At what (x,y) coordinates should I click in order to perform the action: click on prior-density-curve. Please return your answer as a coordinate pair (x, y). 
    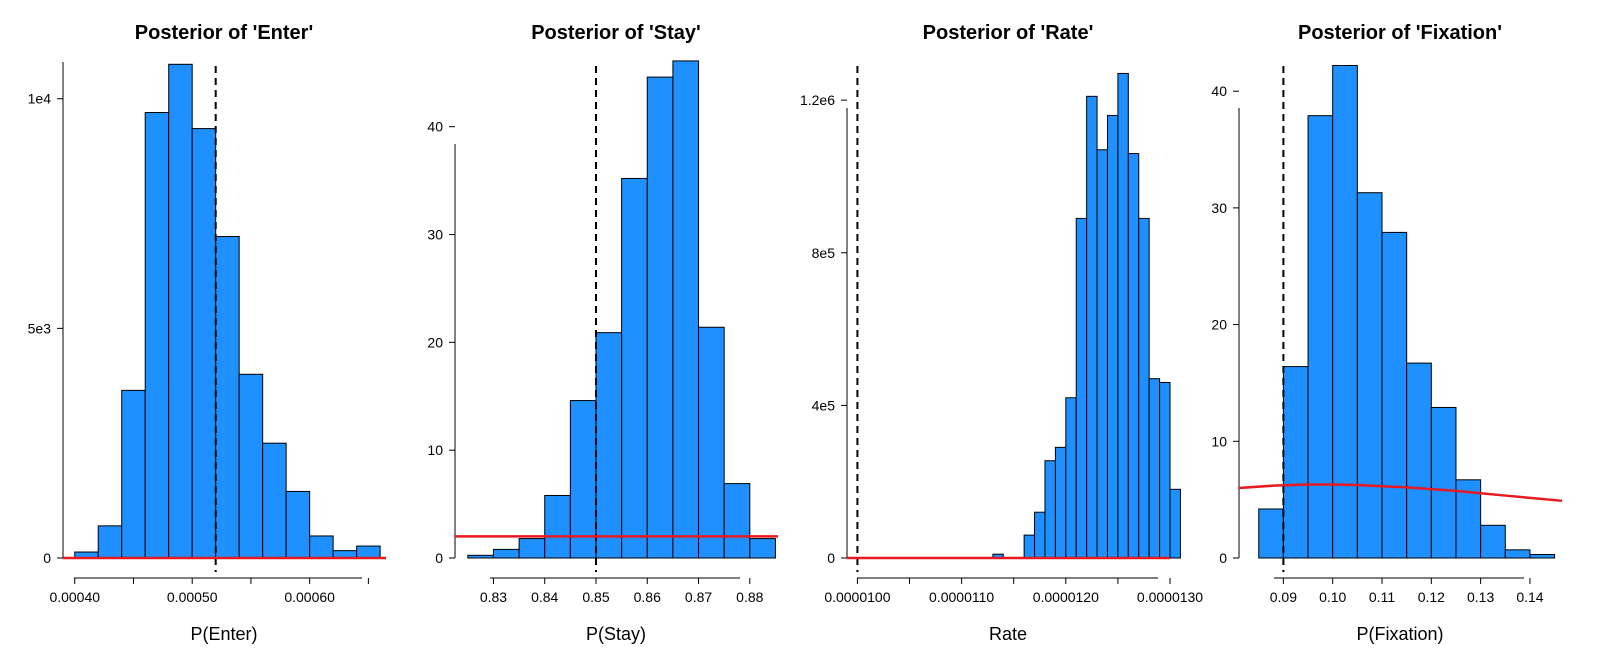
    Looking at the image, I should click on (1400, 493).